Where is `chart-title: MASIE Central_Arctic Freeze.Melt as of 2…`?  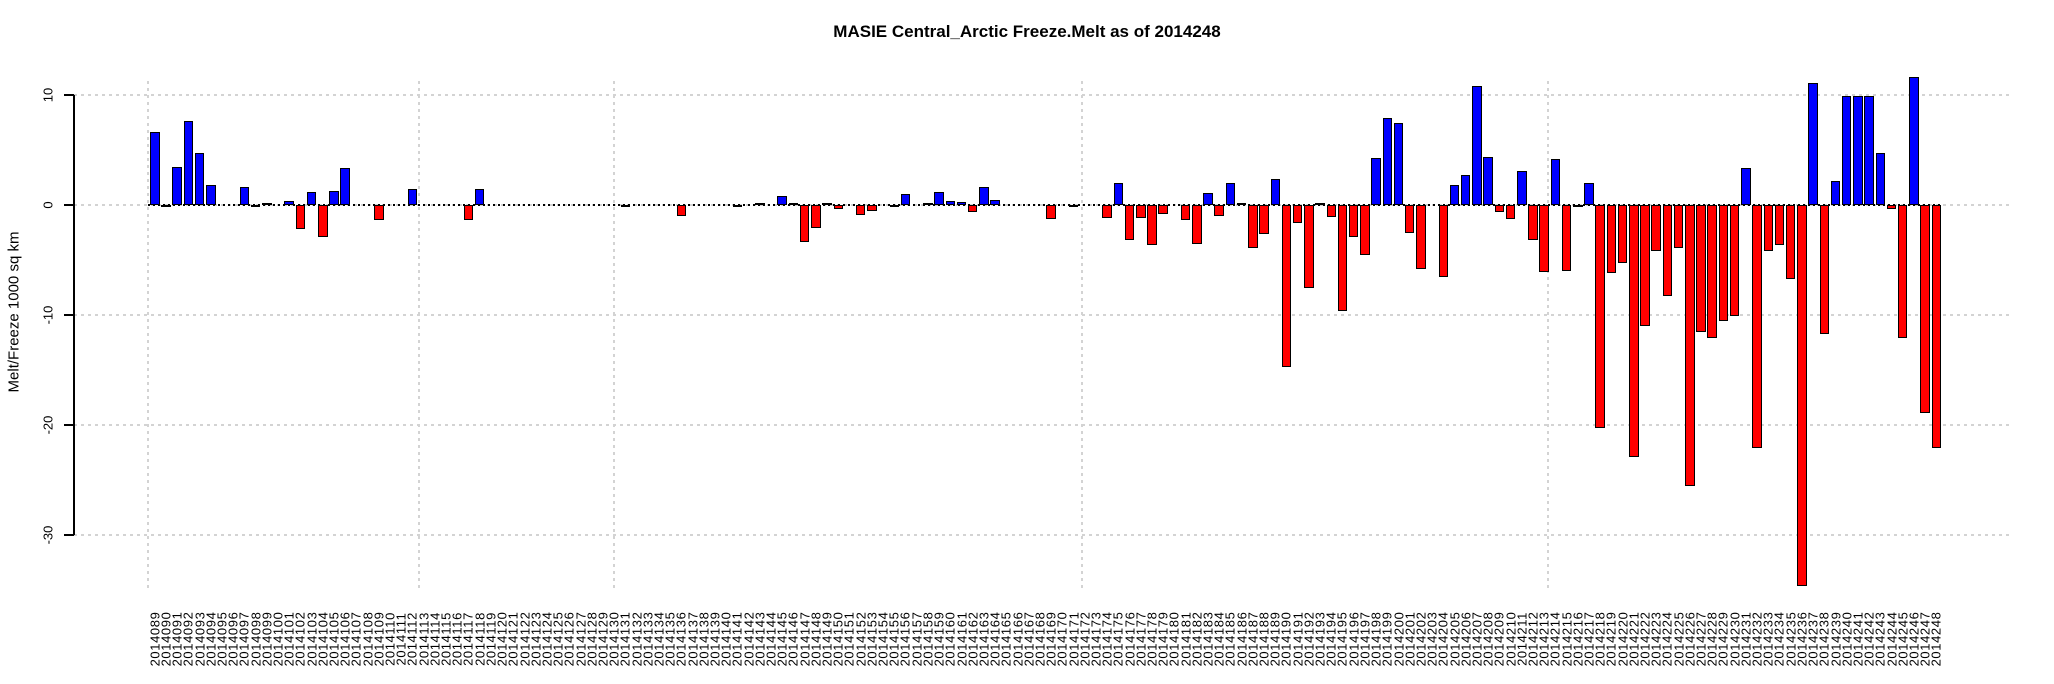
chart-title: MASIE Central_Arctic Freeze.Melt as of 2… is located at coordinates (1027, 31).